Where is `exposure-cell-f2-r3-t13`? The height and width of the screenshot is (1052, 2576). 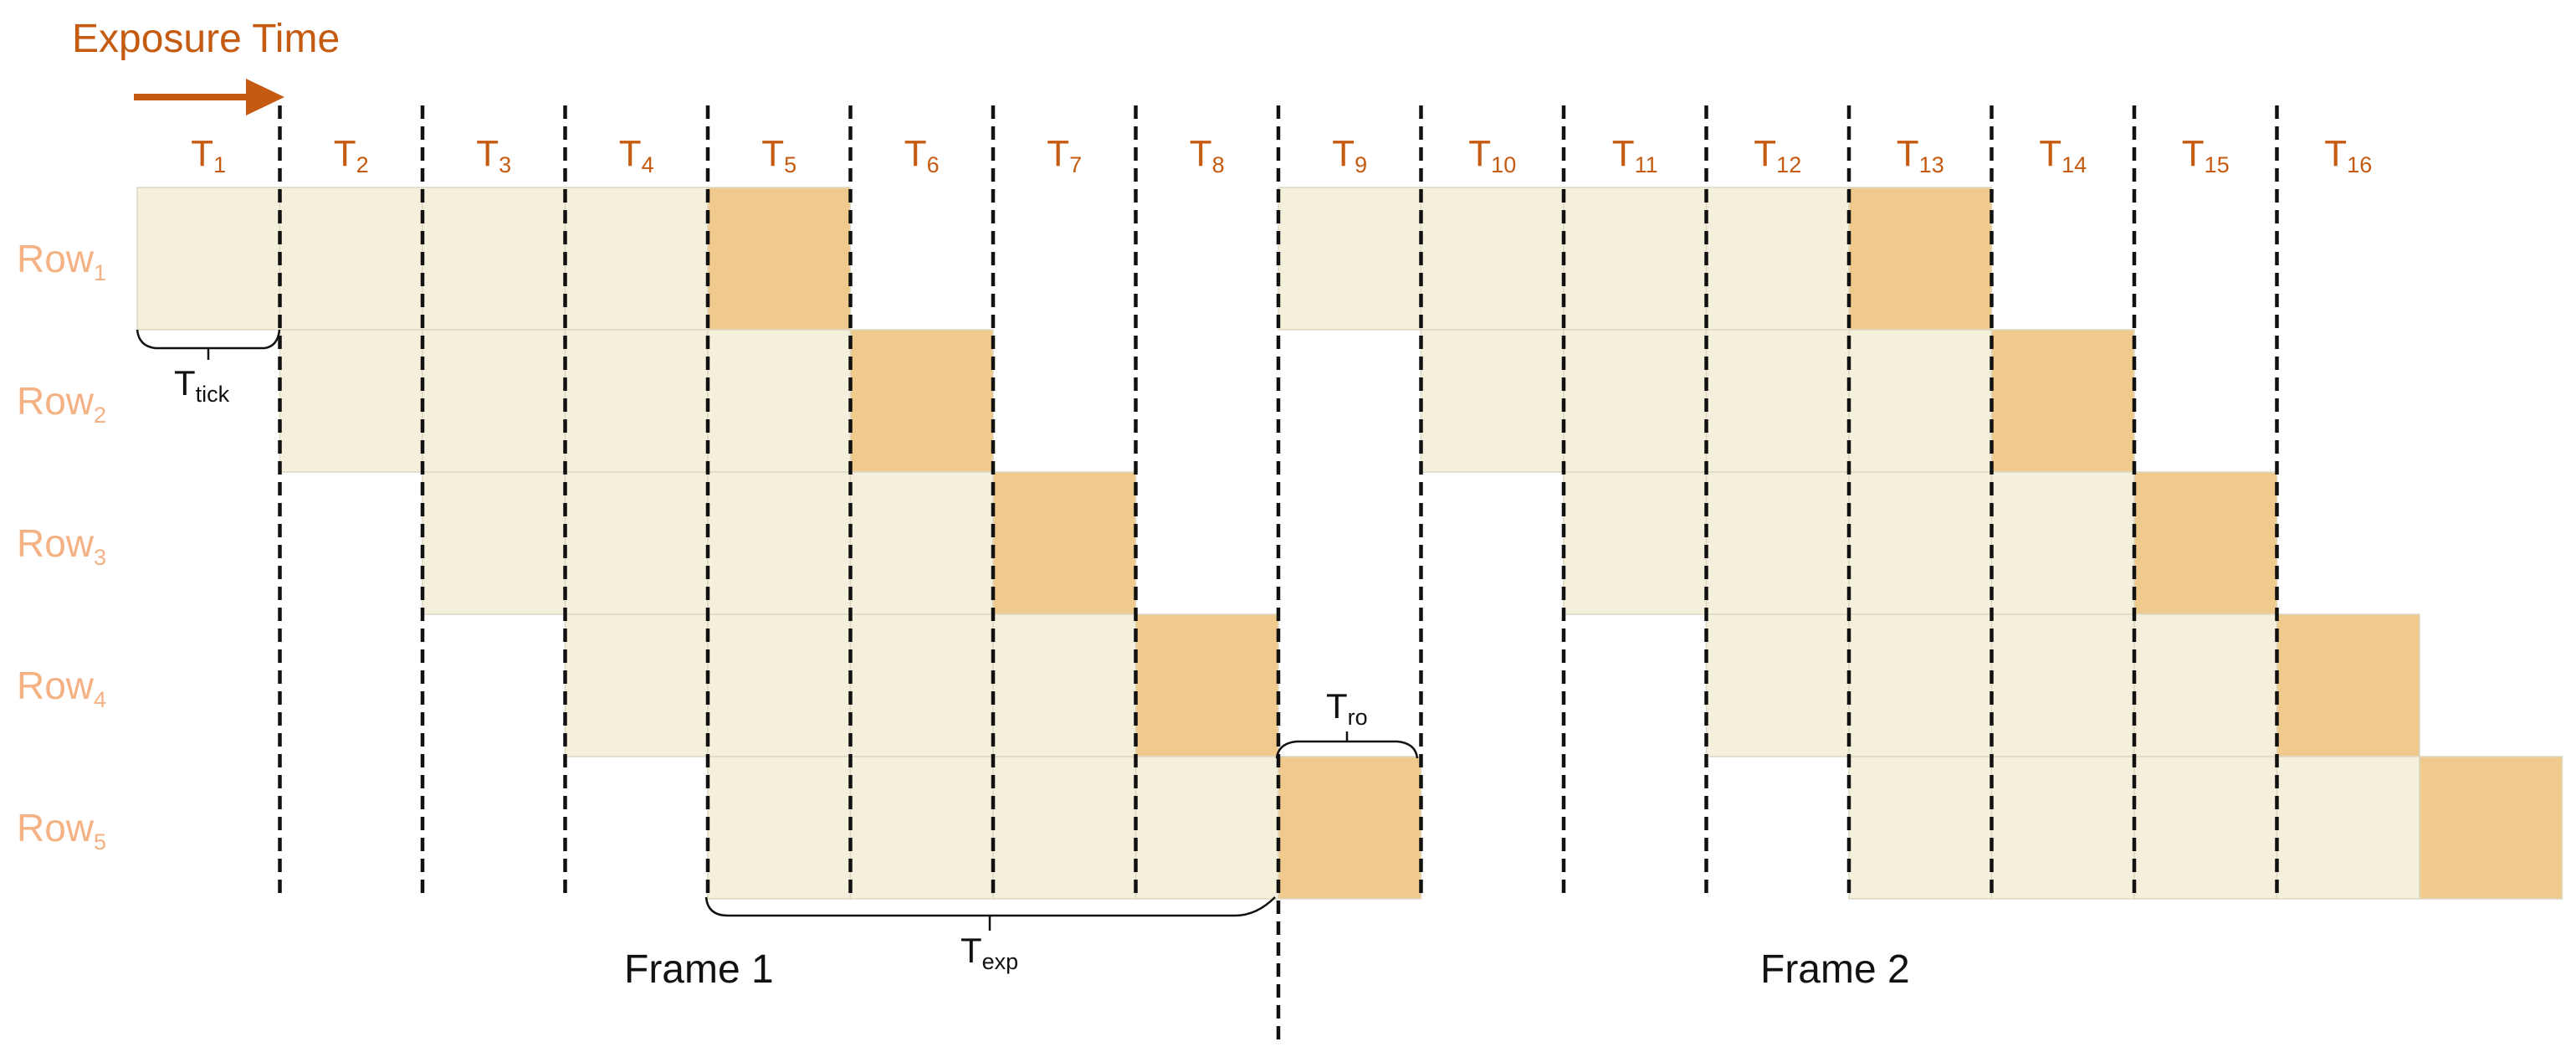
exposure-cell-f2-r3-t13 is located at coordinates (1921, 543).